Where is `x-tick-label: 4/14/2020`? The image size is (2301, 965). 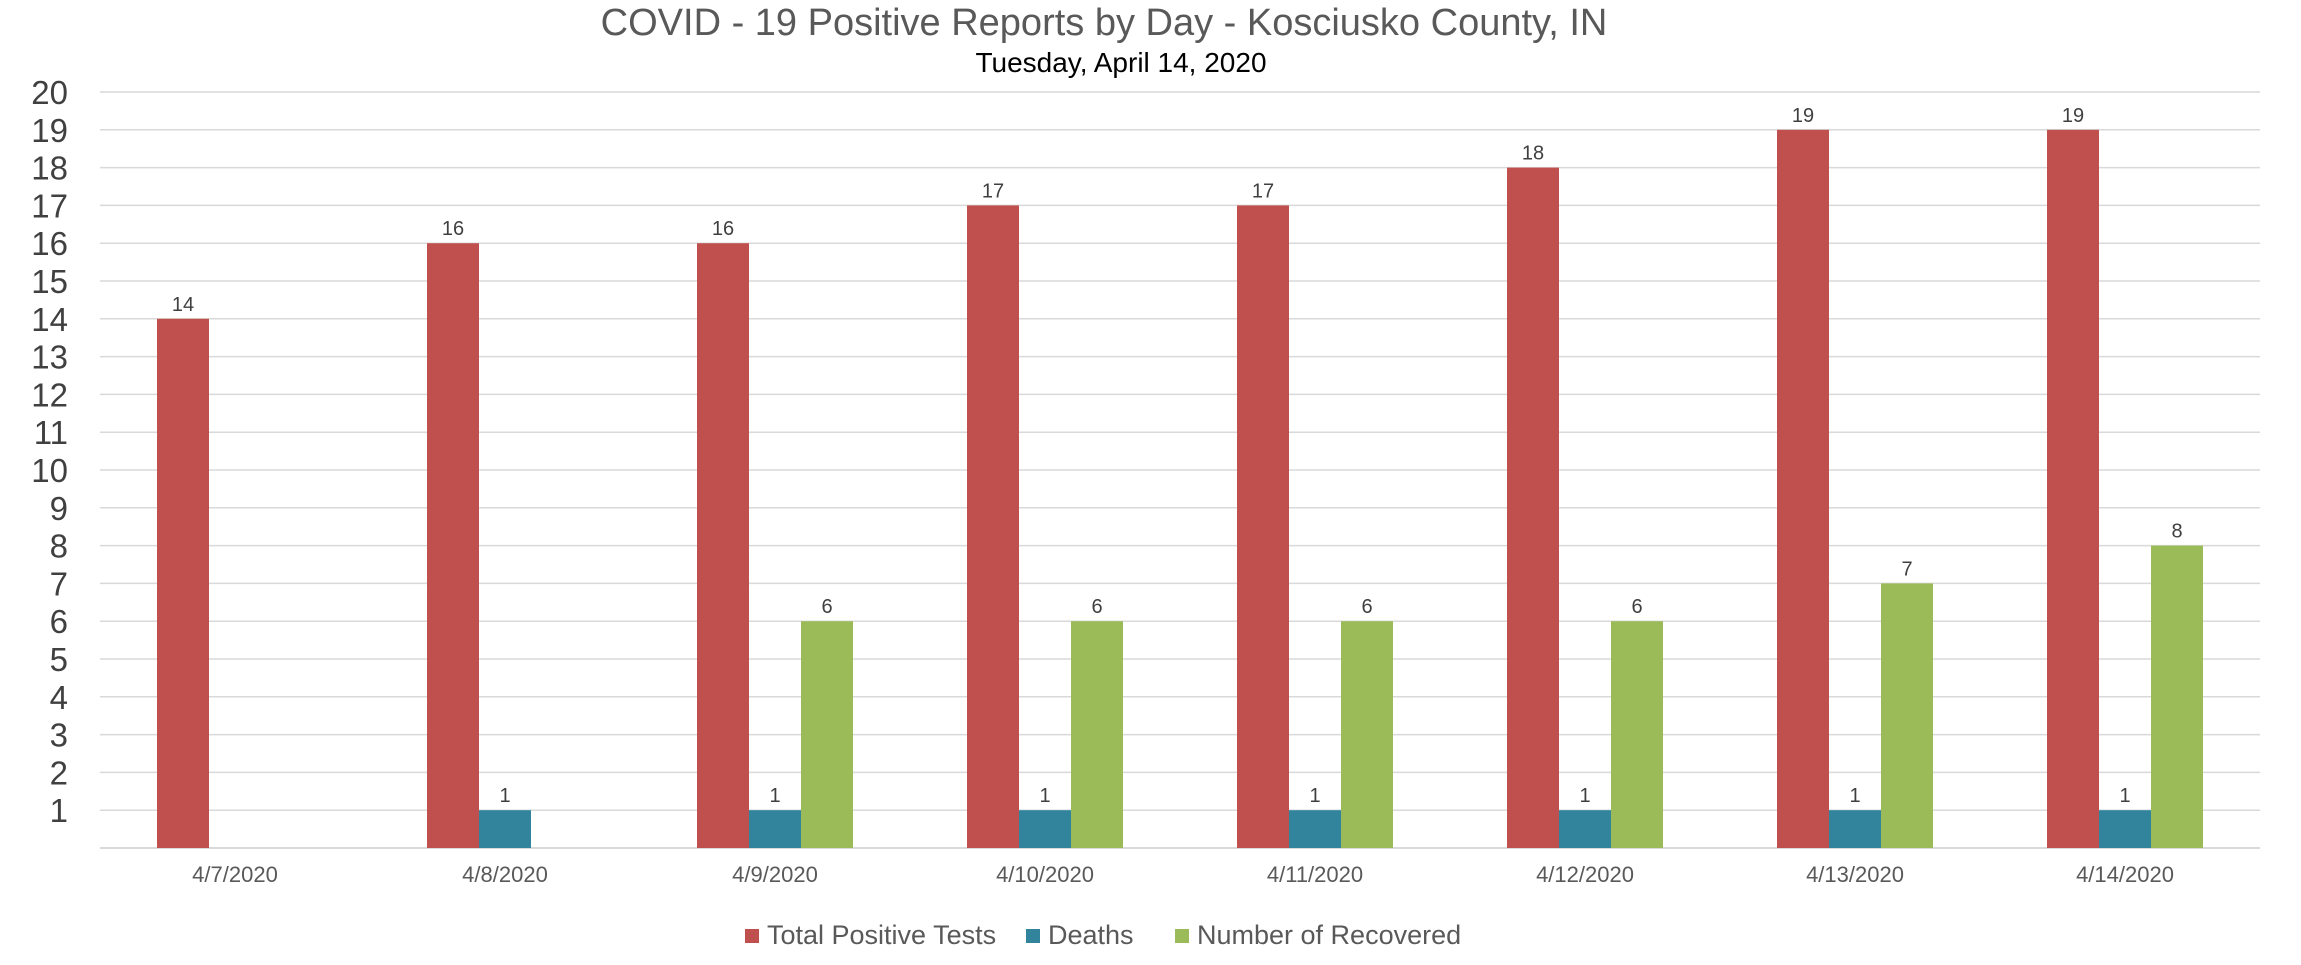 x-tick-label: 4/14/2020 is located at coordinates (2125, 874).